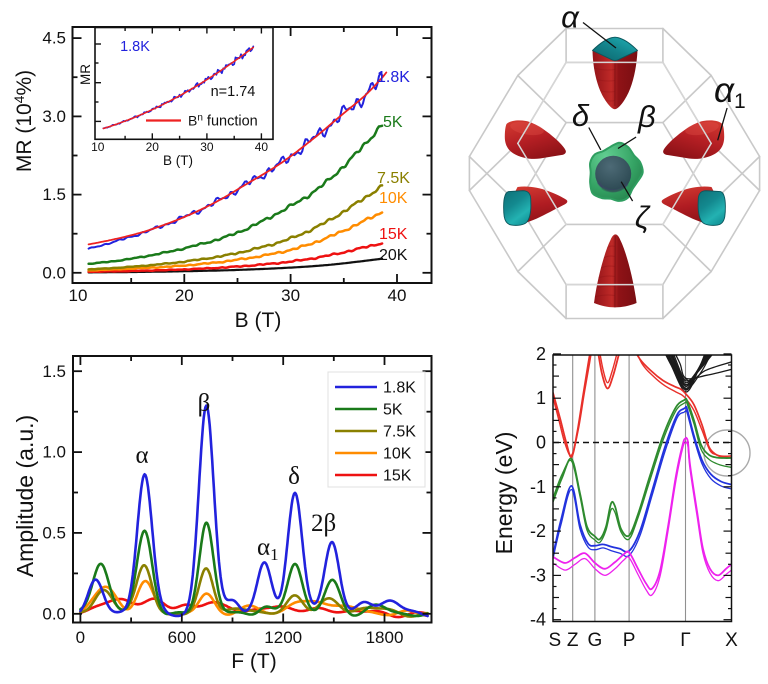 The image size is (768, 684). Describe the element at coordinates (538, 575) in the screenshot. I see `svg-text: -3` at that location.